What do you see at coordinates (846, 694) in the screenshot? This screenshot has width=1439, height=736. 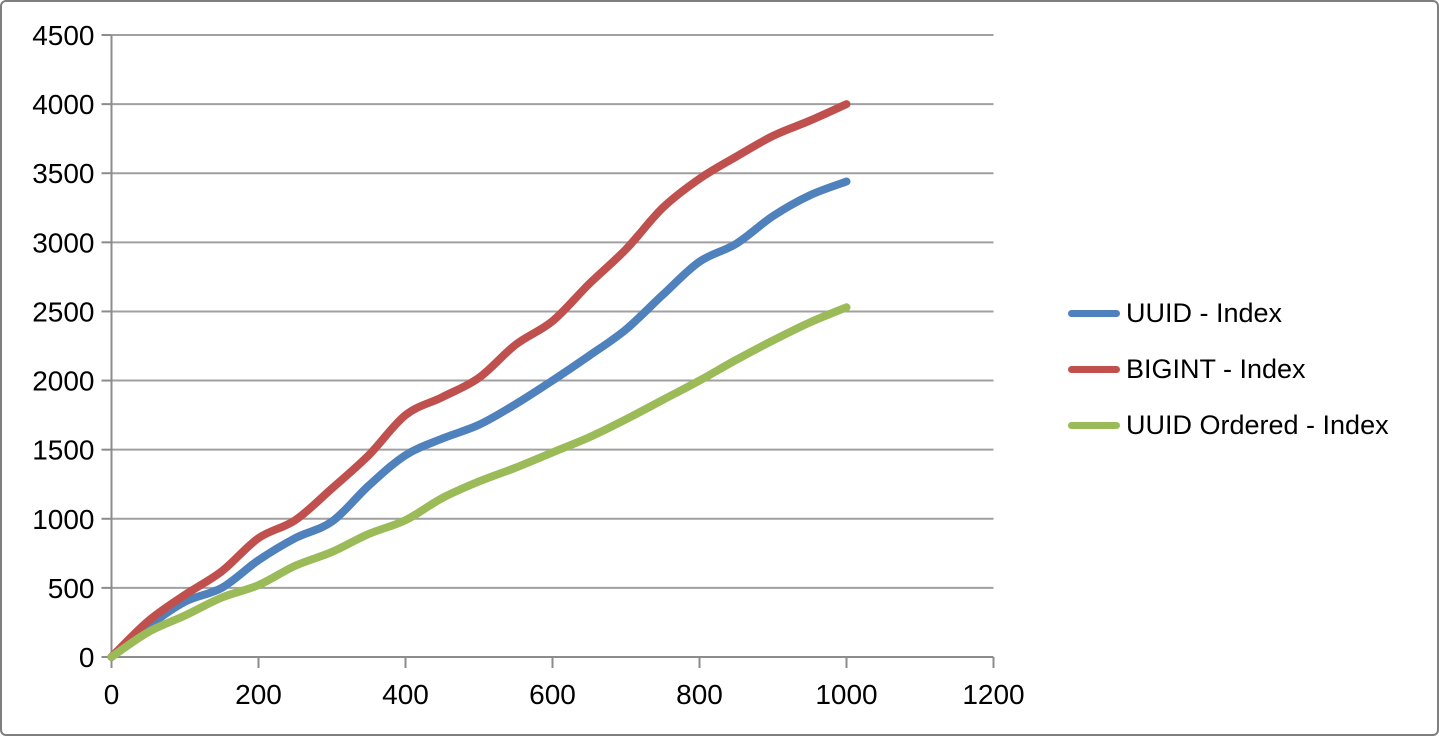 I see `x-axis-tick-label: 1000` at bounding box center [846, 694].